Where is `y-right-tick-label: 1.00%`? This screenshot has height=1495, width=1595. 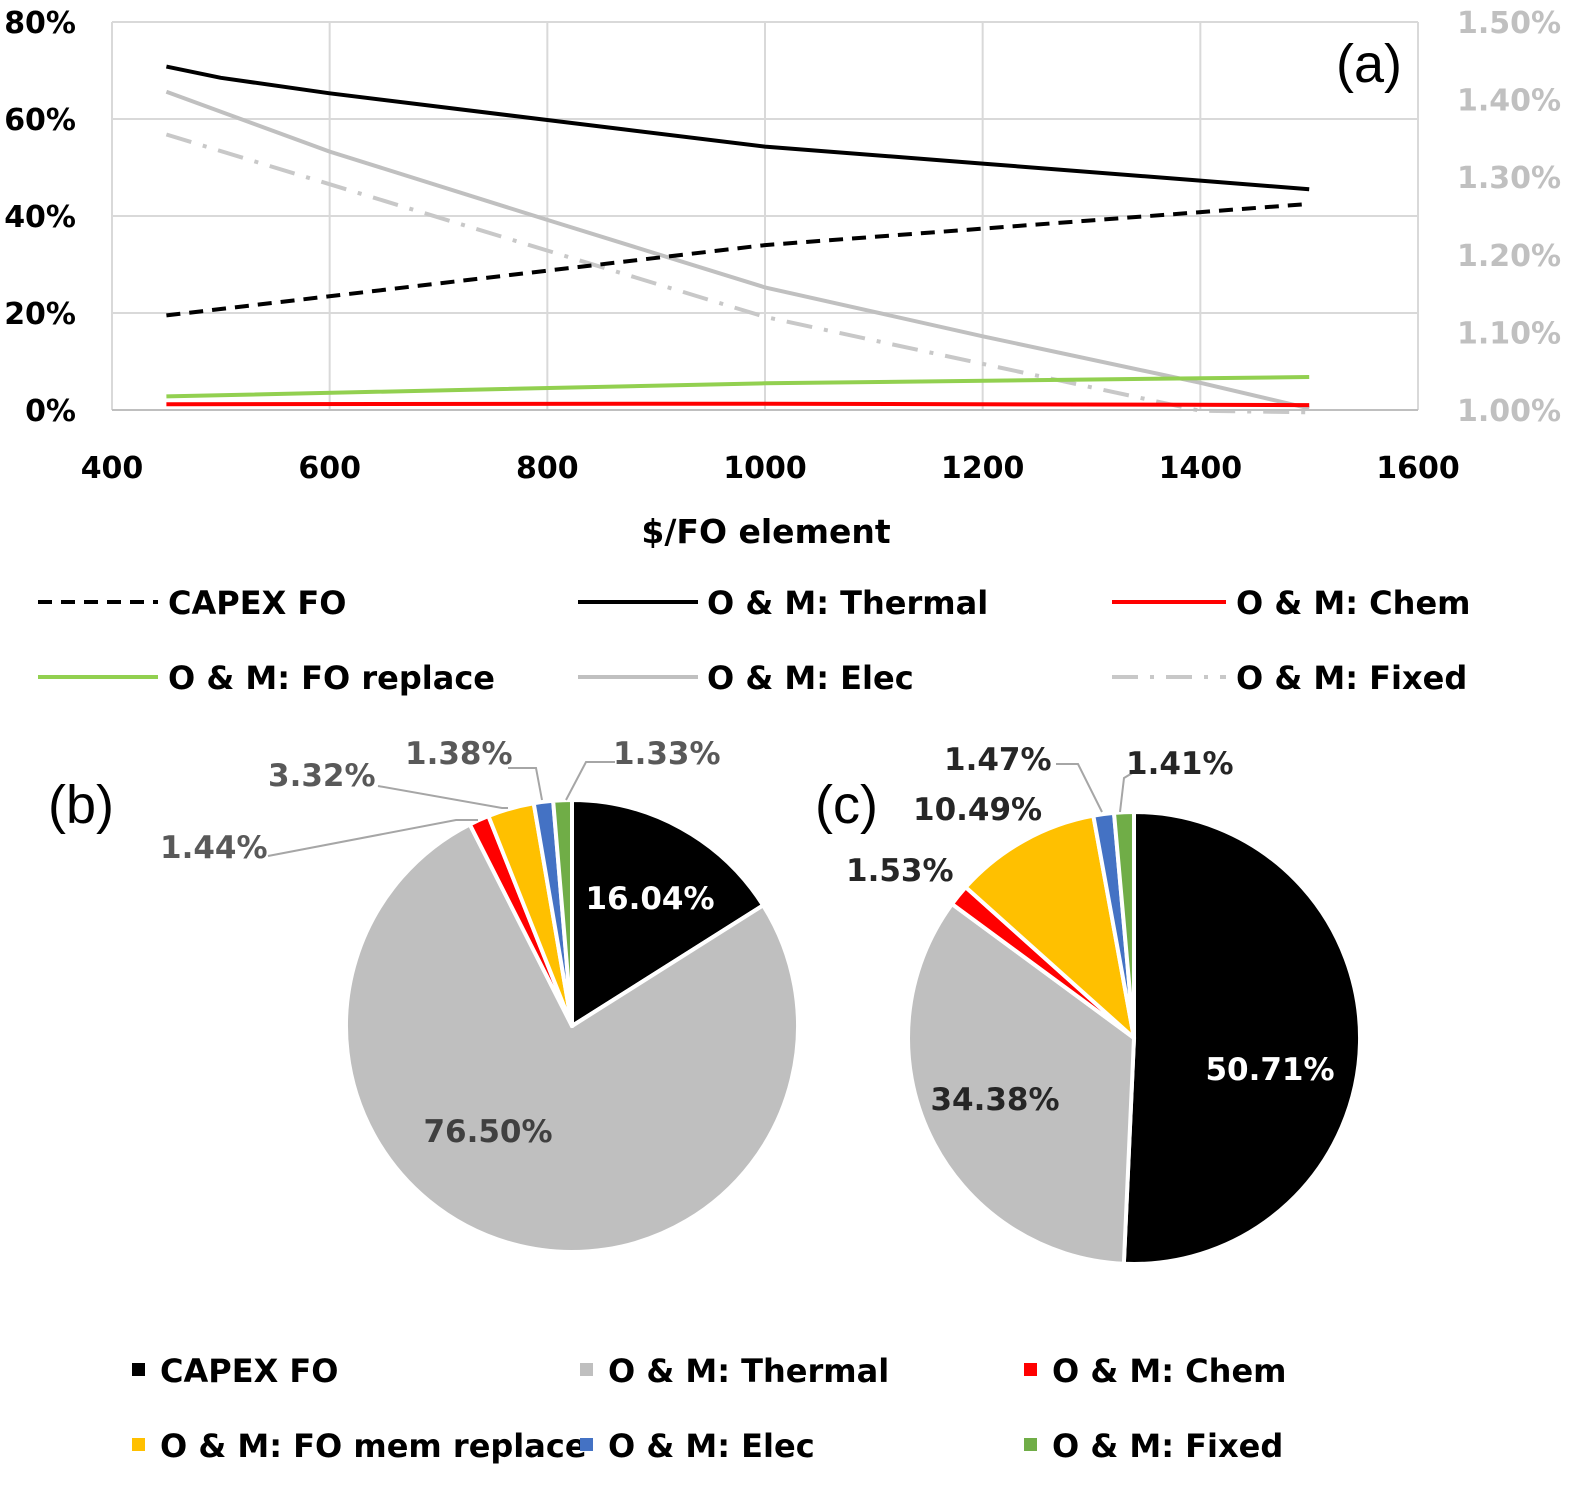 y-right-tick-label: 1.00% is located at coordinates (1509, 411).